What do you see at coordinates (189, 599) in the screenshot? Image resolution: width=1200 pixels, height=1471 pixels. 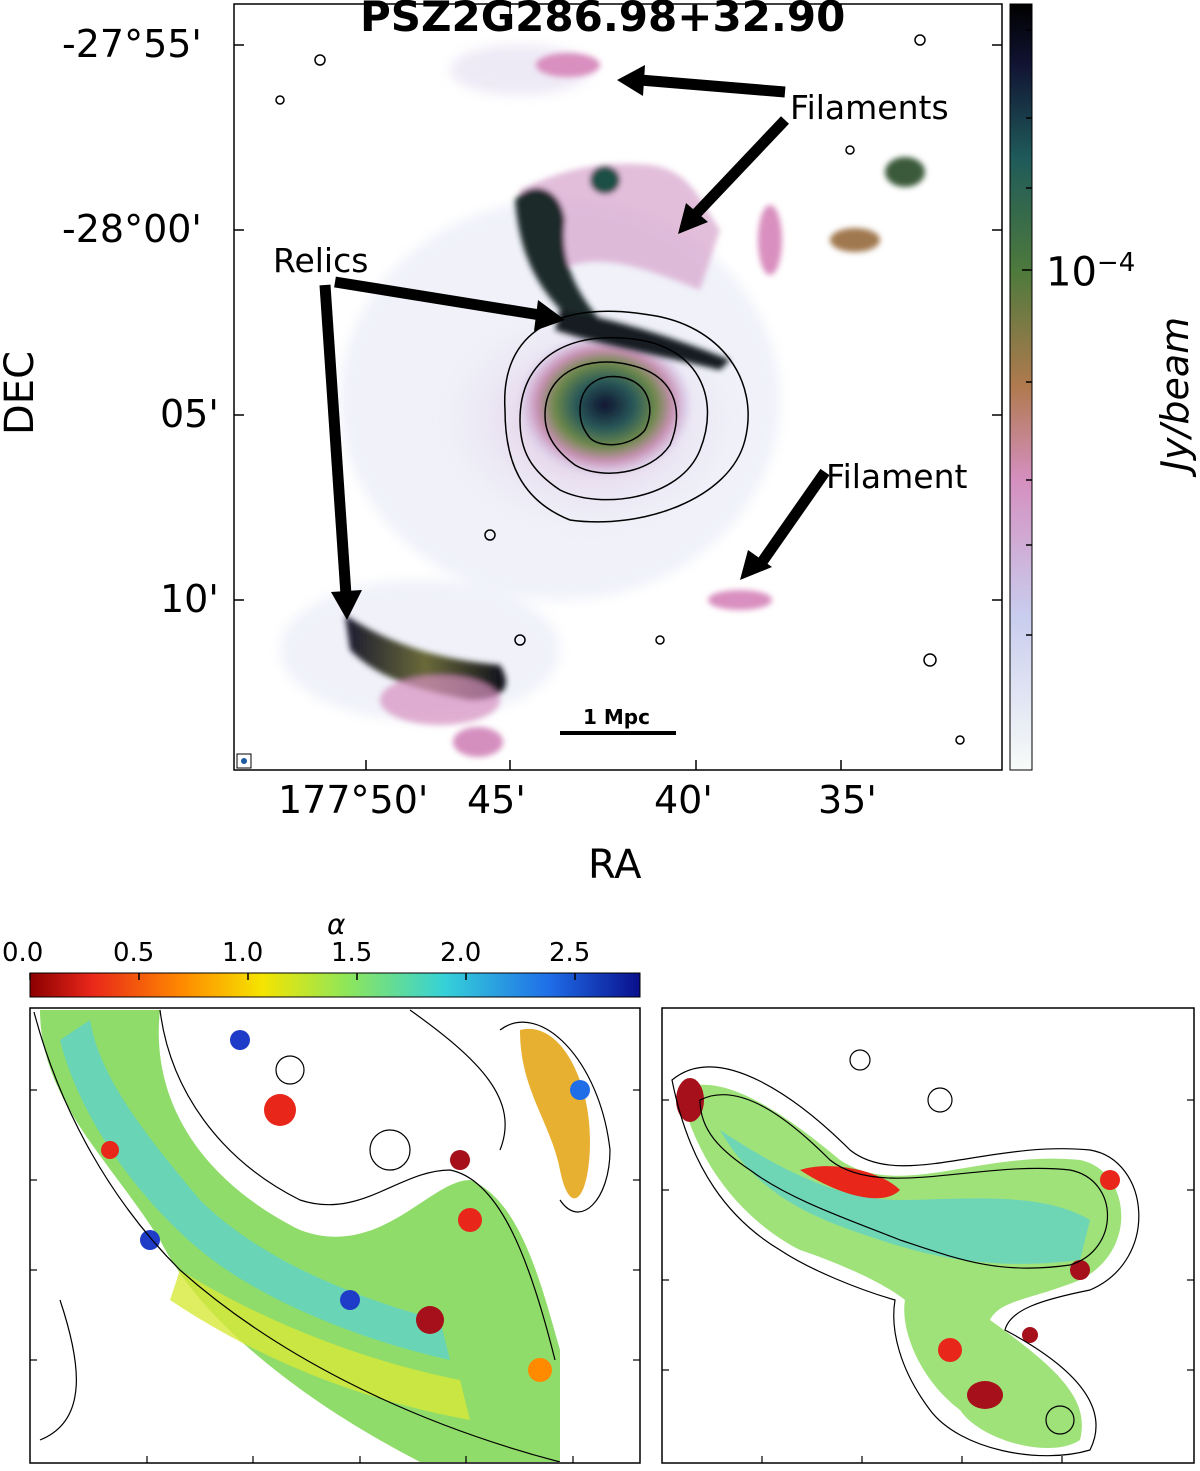 I see `y-tick-4: 10'` at bounding box center [189, 599].